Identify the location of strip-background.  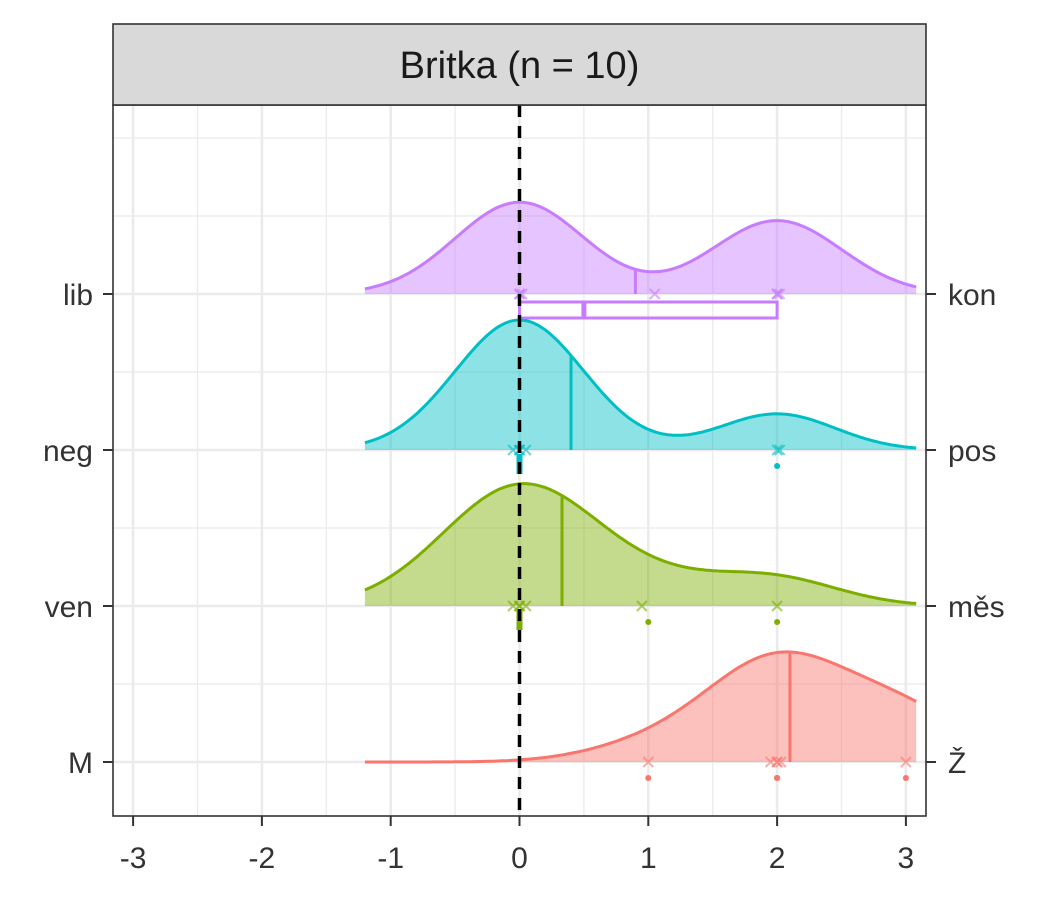
(519, 64).